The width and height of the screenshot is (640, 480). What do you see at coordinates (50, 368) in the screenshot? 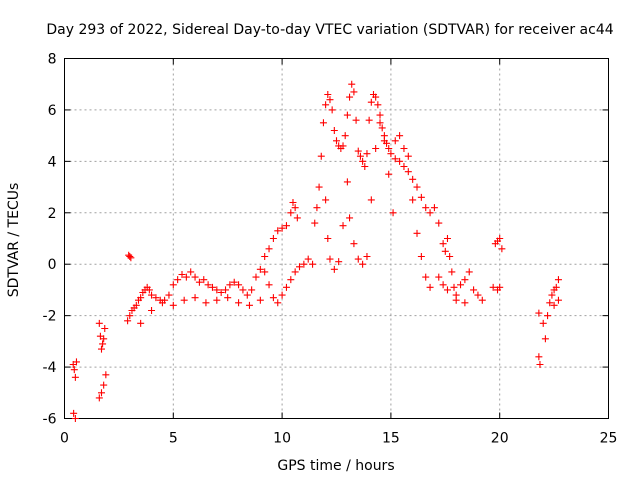
I see `y-tick-label: -4` at bounding box center [50, 368].